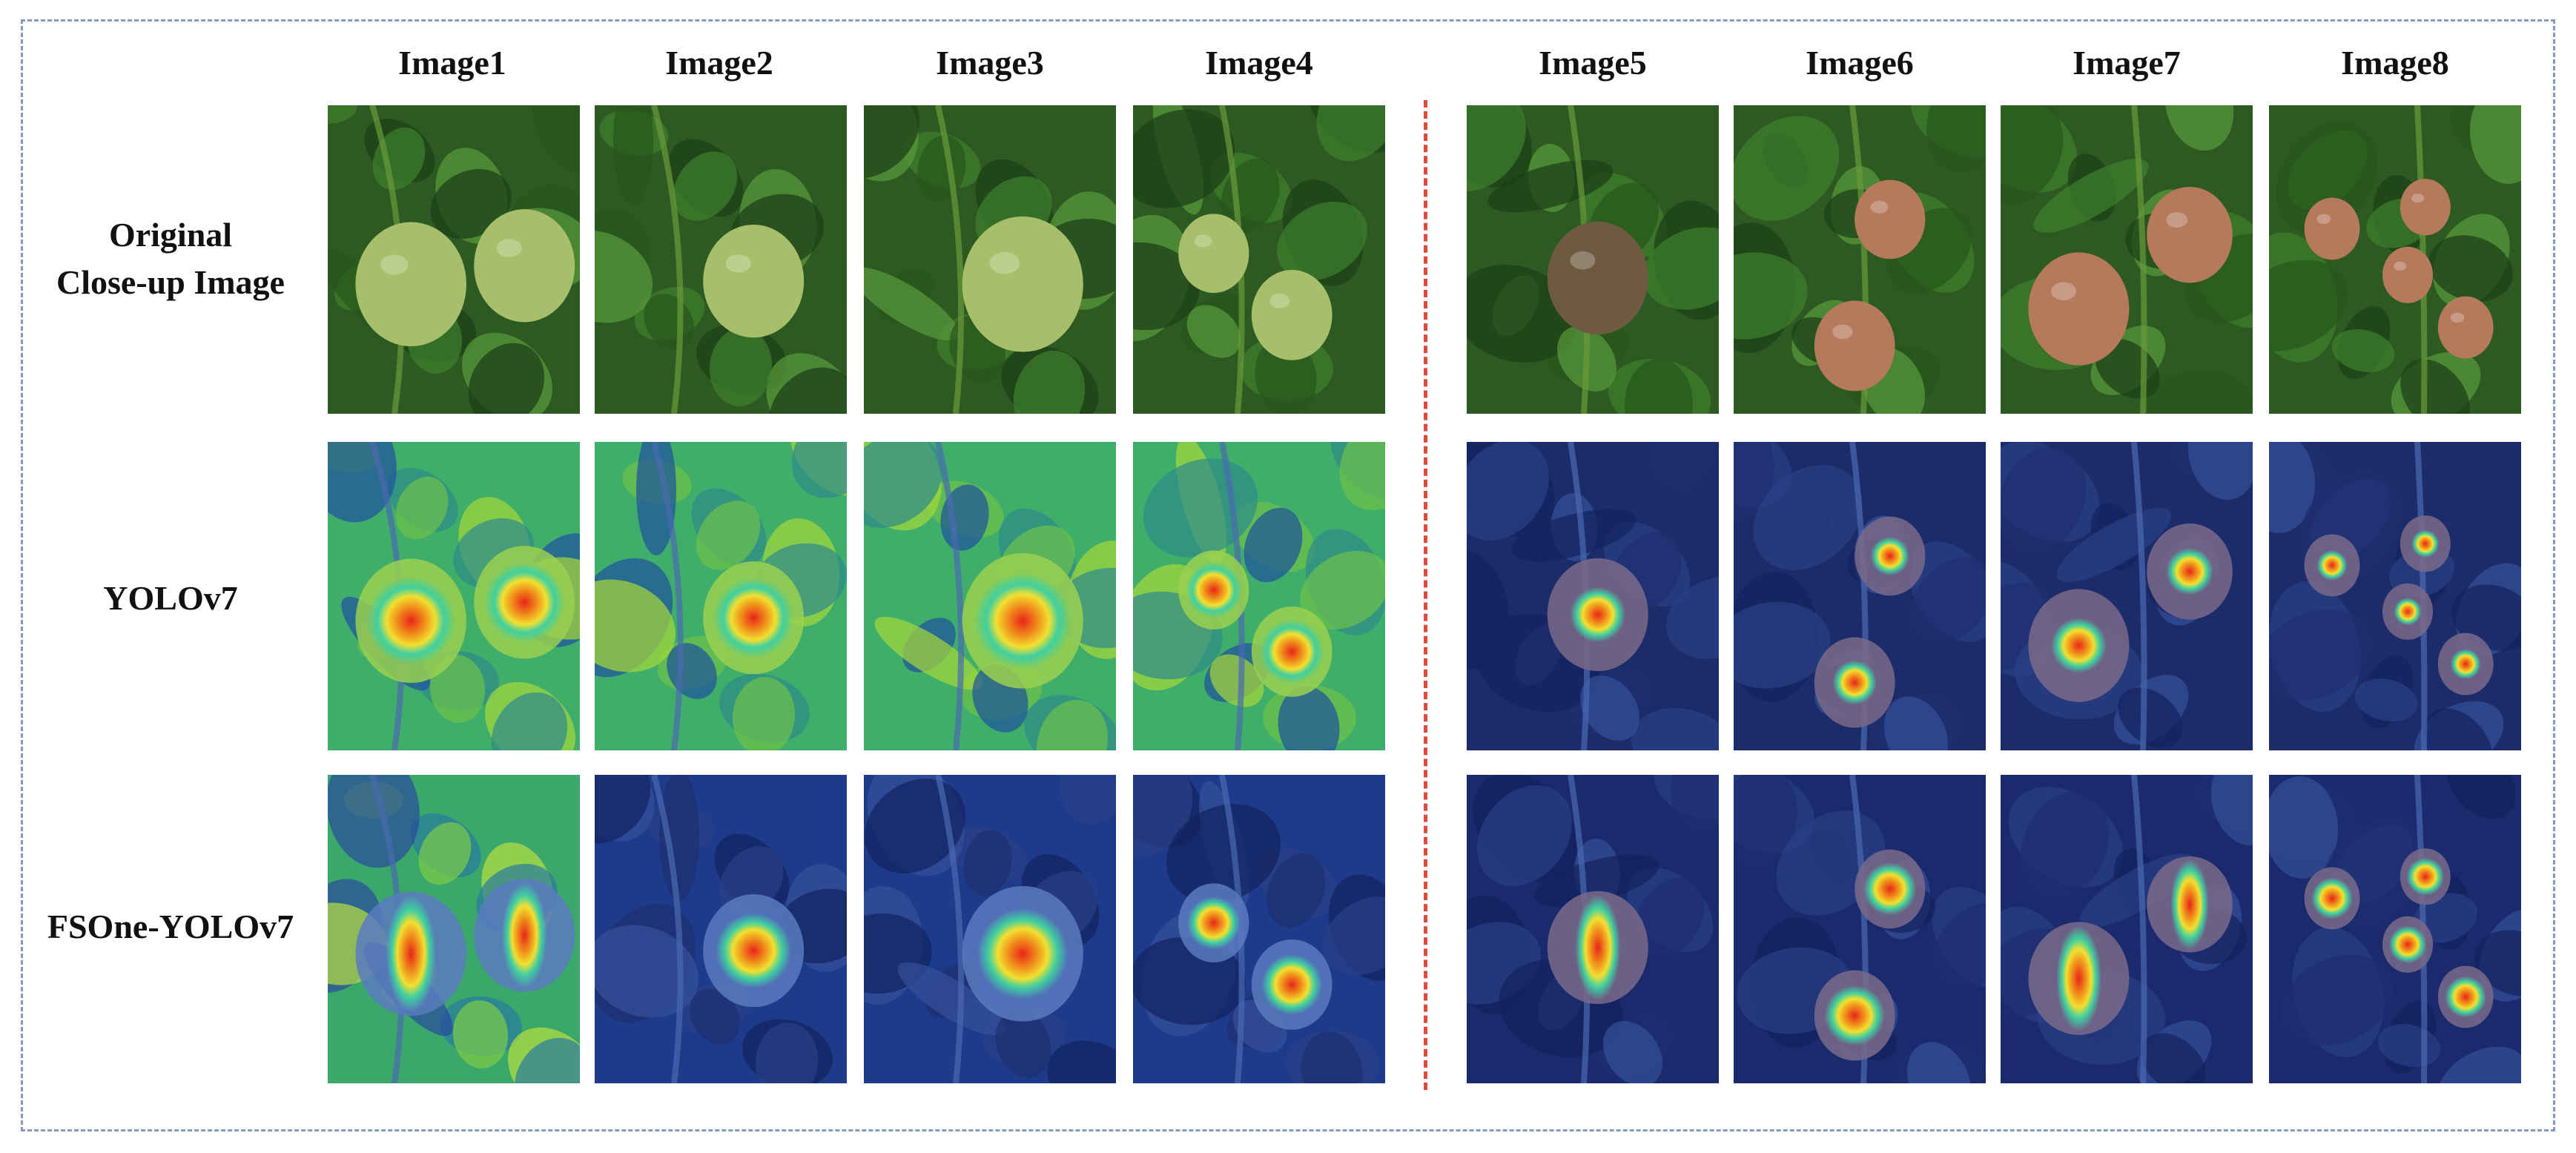  What do you see at coordinates (1259, 596) in the screenshot?
I see `yolo-tile-image4` at bounding box center [1259, 596].